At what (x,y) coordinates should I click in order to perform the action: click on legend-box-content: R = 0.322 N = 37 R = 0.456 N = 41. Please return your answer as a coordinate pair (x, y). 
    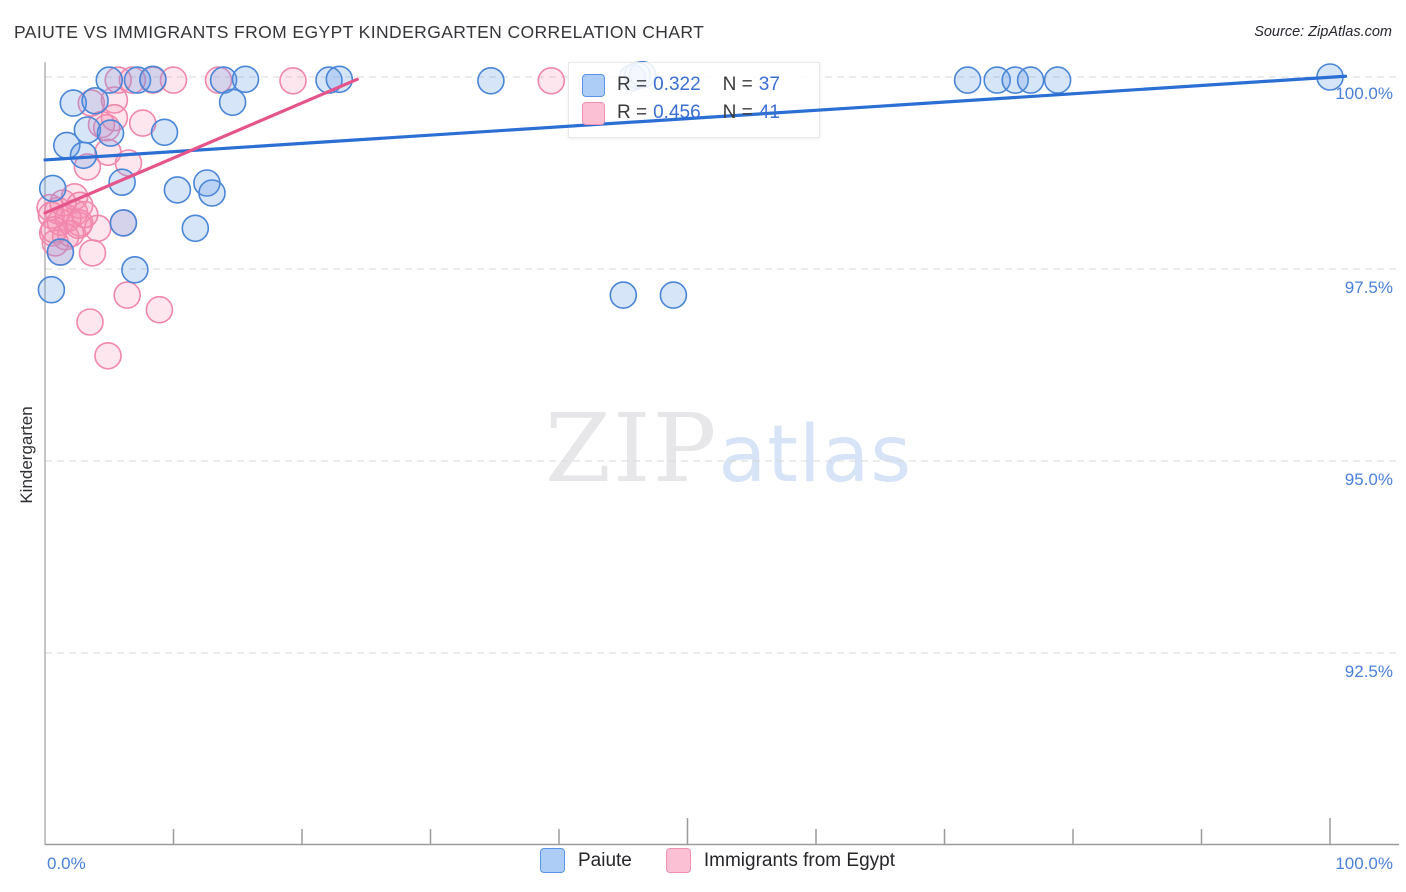
    Looking at the image, I should click on (693, 99).